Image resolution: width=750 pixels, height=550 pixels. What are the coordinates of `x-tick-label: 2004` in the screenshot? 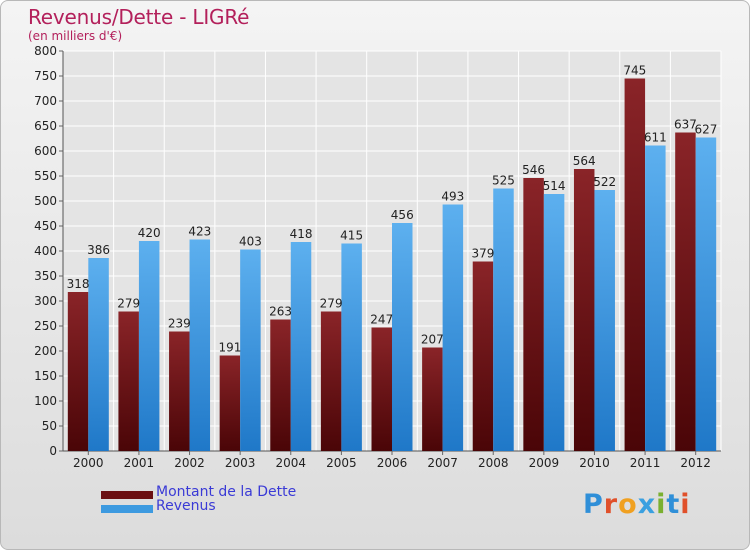 It's located at (290, 463).